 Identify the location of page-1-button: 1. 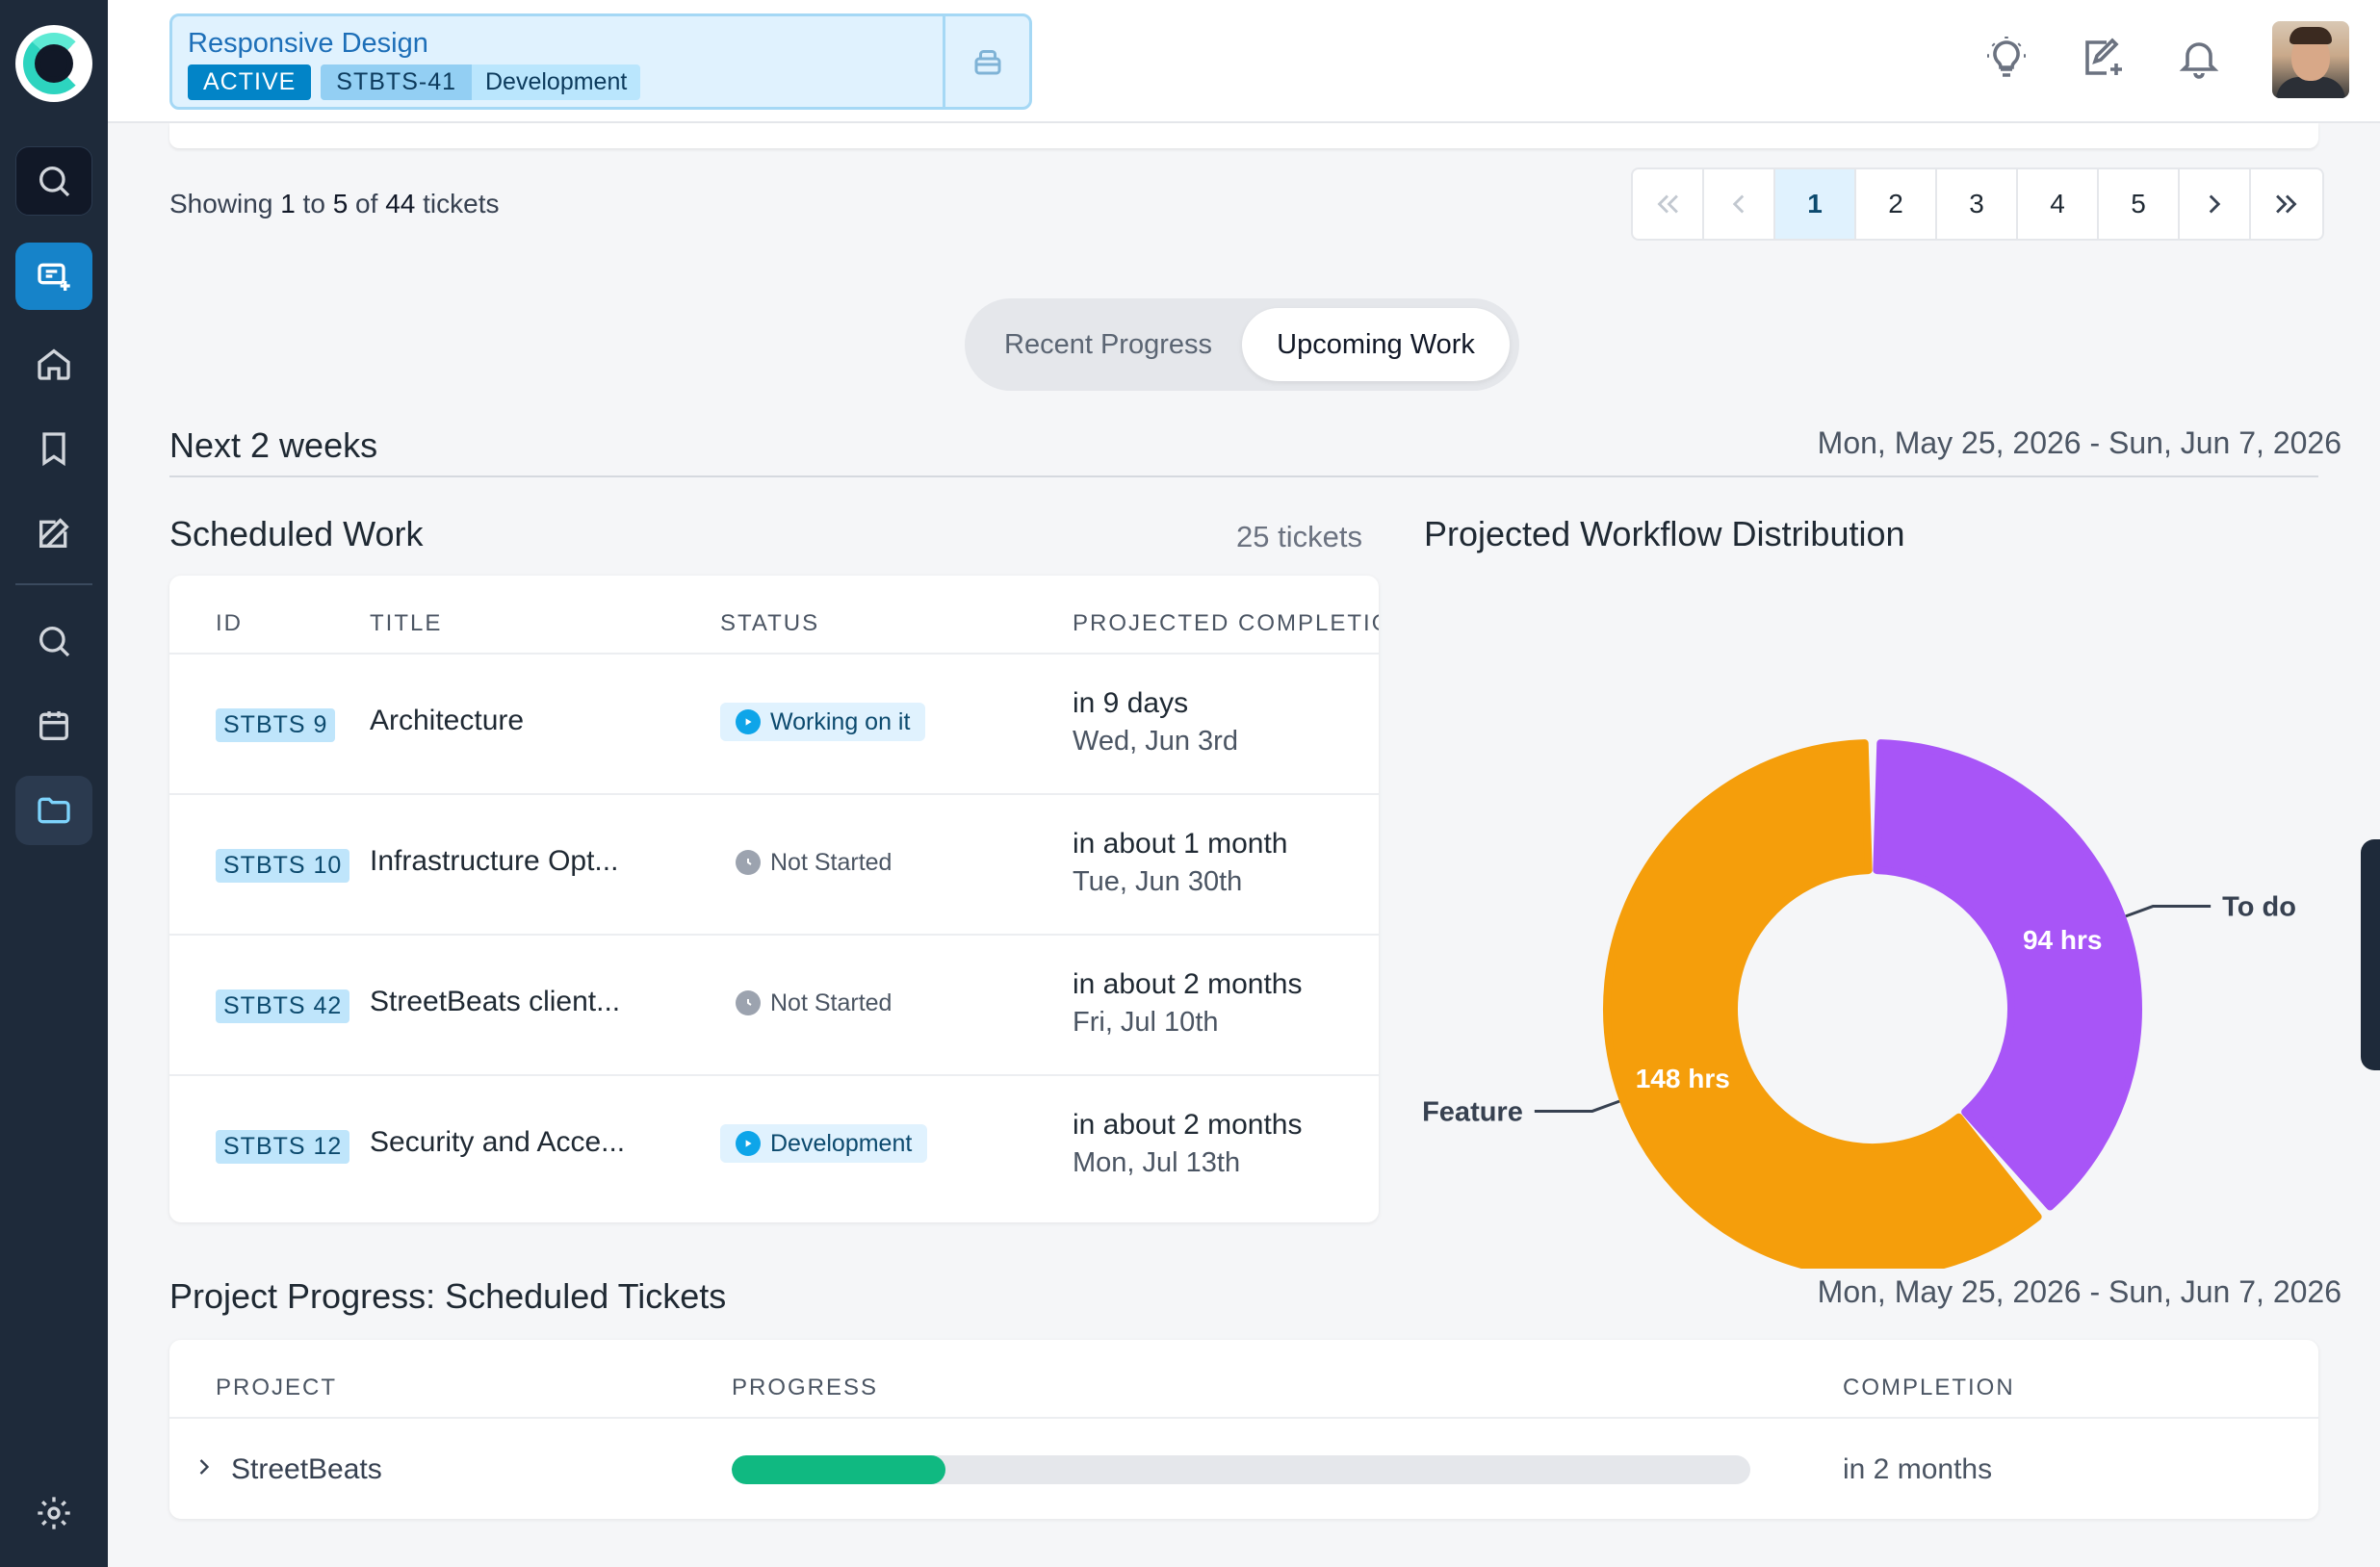
(1816, 204).